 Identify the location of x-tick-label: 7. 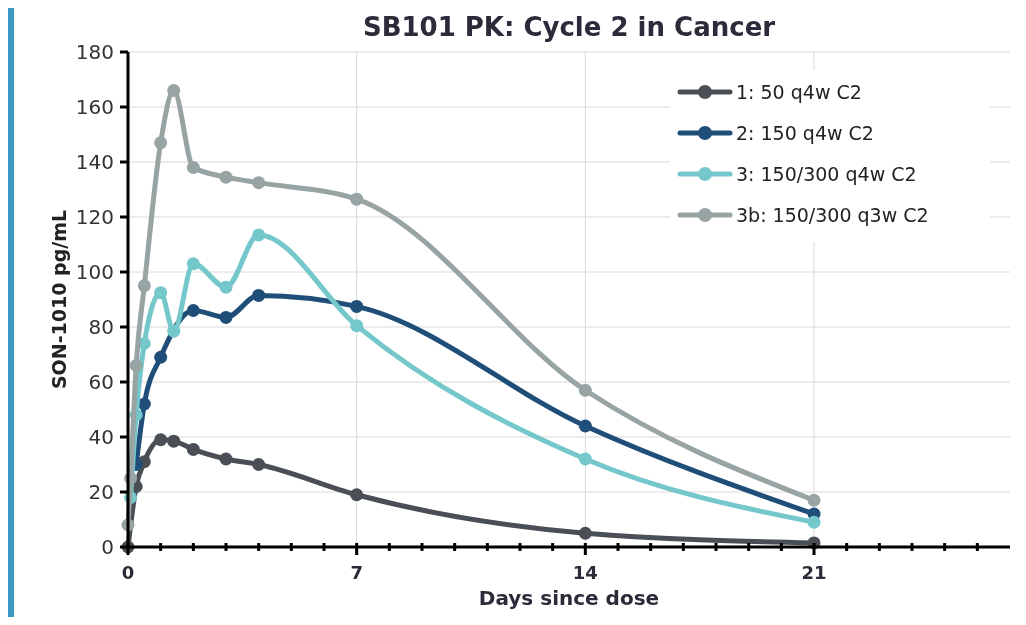
(356, 572).